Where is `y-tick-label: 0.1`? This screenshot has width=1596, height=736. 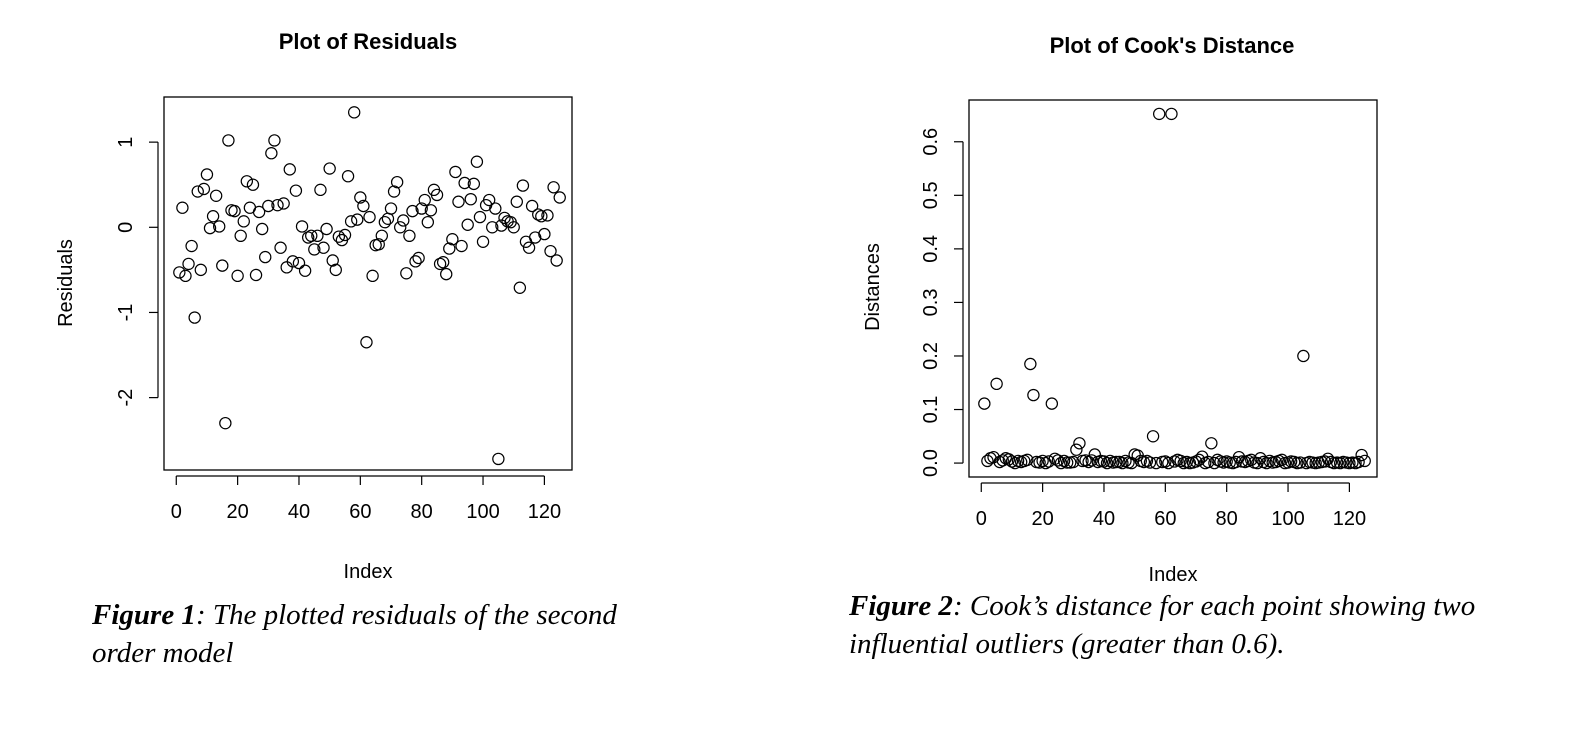
y-tick-label: 0.1 is located at coordinates (931, 410).